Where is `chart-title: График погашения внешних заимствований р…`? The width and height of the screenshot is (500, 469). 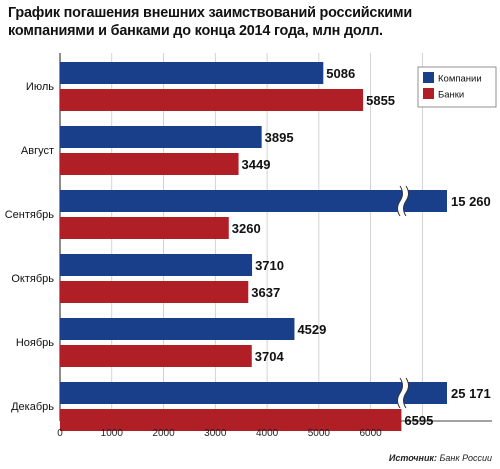
chart-title: График погашения внешних заимствований р… is located at coordinates (210, 22).